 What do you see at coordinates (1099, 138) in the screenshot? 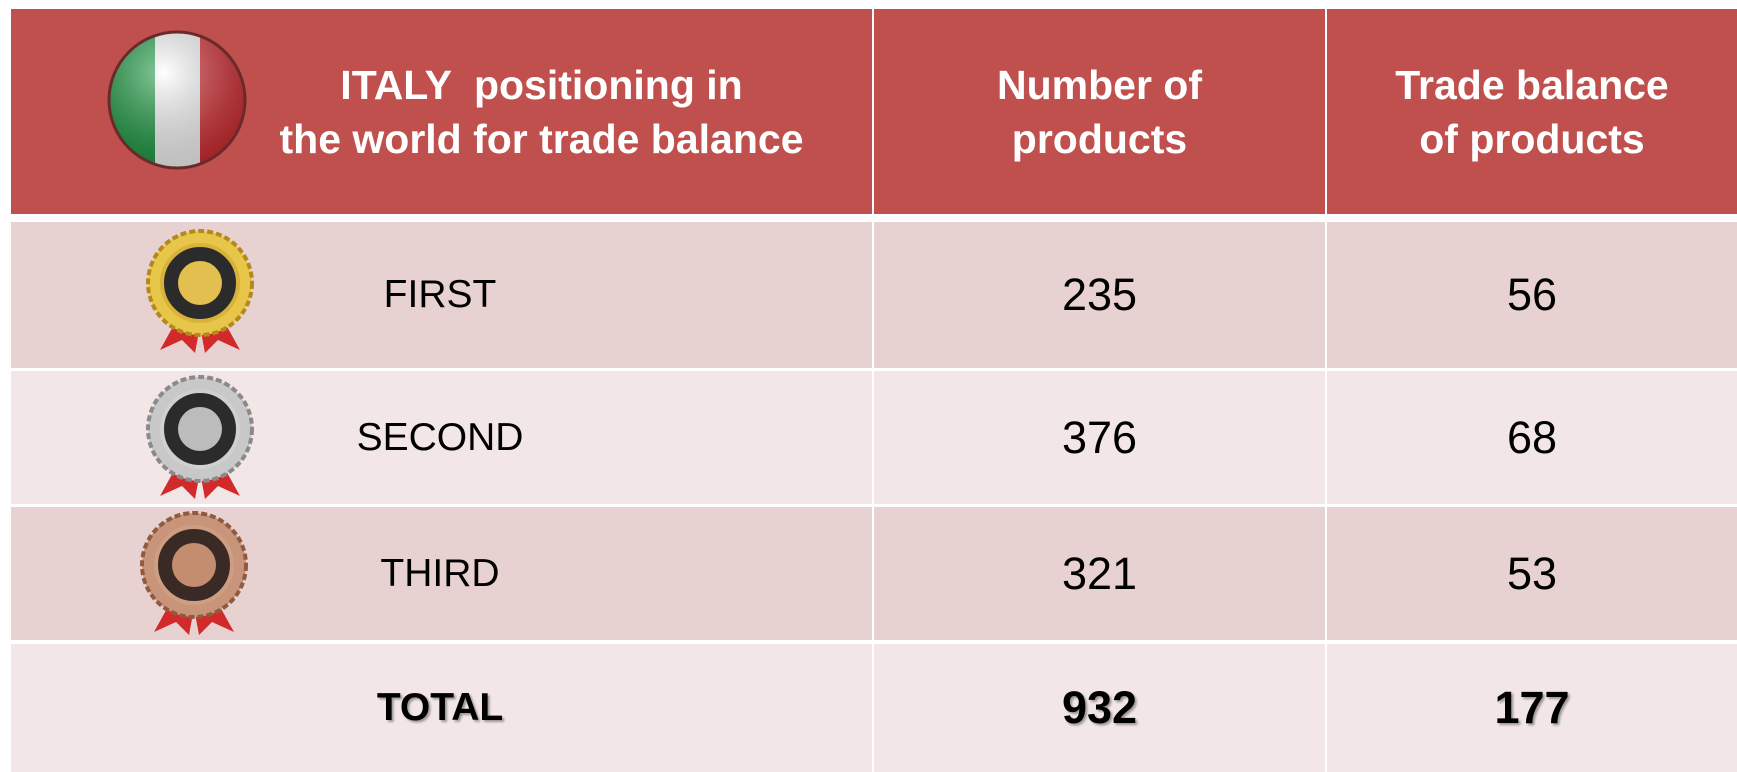
I see `header-line: products` at bounding box center [1099, 138].